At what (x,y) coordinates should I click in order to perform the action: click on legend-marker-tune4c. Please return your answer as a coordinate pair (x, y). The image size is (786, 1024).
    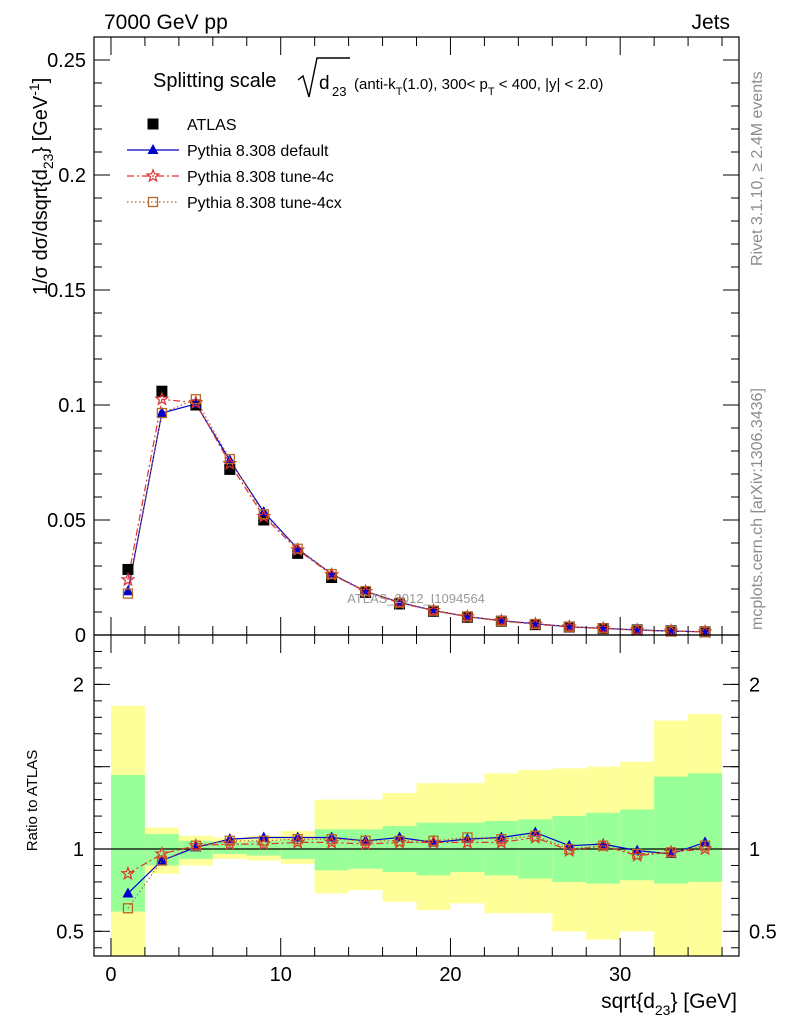
    Looking at the image, I should click on (153, 175).